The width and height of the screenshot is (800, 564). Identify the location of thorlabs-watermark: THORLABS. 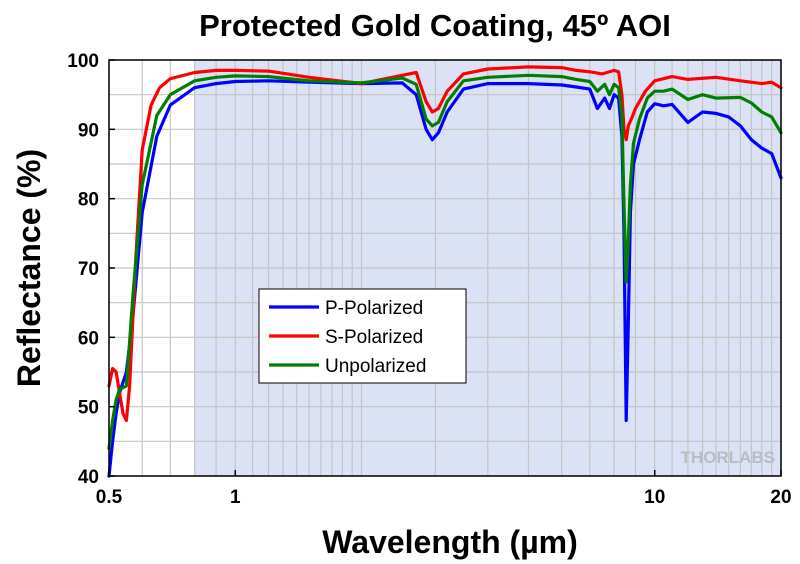
(728, 457).